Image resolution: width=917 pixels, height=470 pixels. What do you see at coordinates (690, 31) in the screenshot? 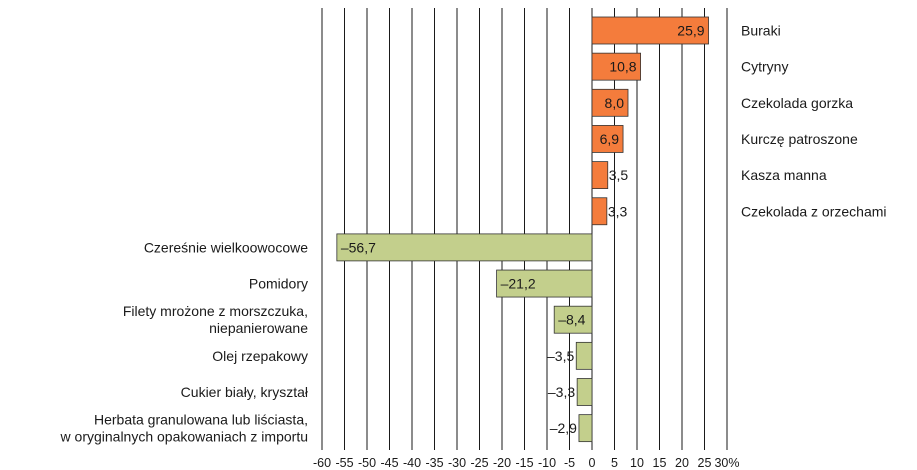
I see `value-label: 25,9` at bounding box center [690, 31].